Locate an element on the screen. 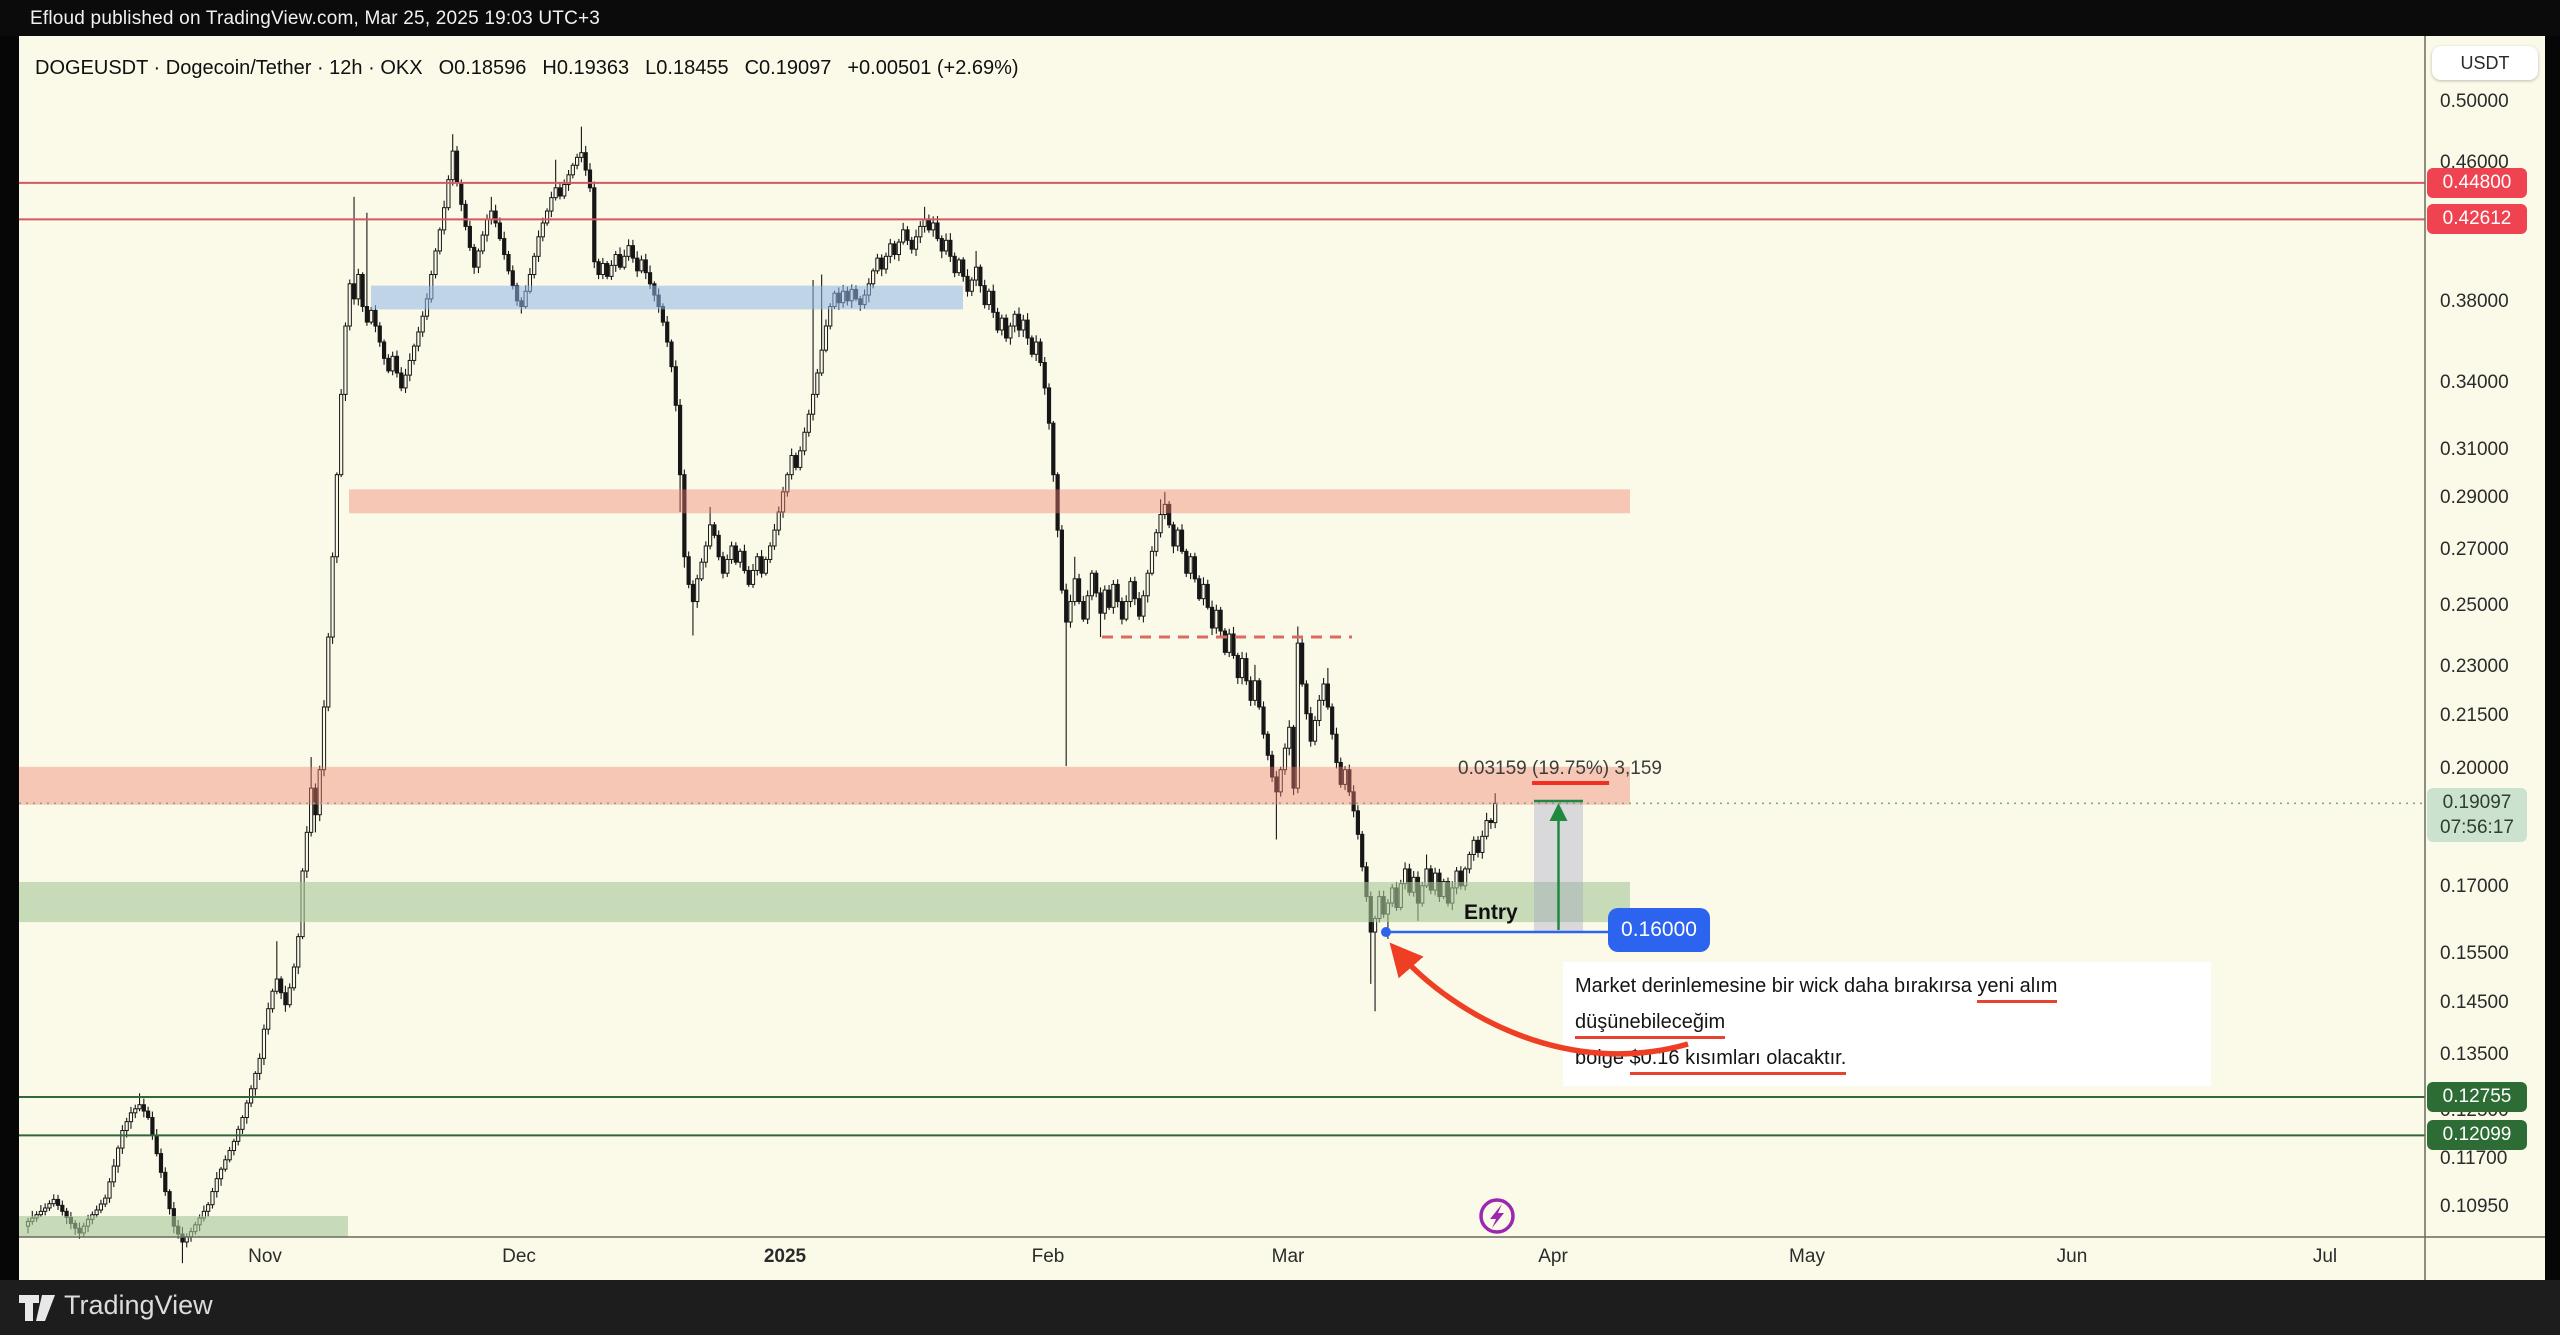 The image size is (2560, 1335). tradingview-brand-text: TradingView is located at coordinates (138, 1305).